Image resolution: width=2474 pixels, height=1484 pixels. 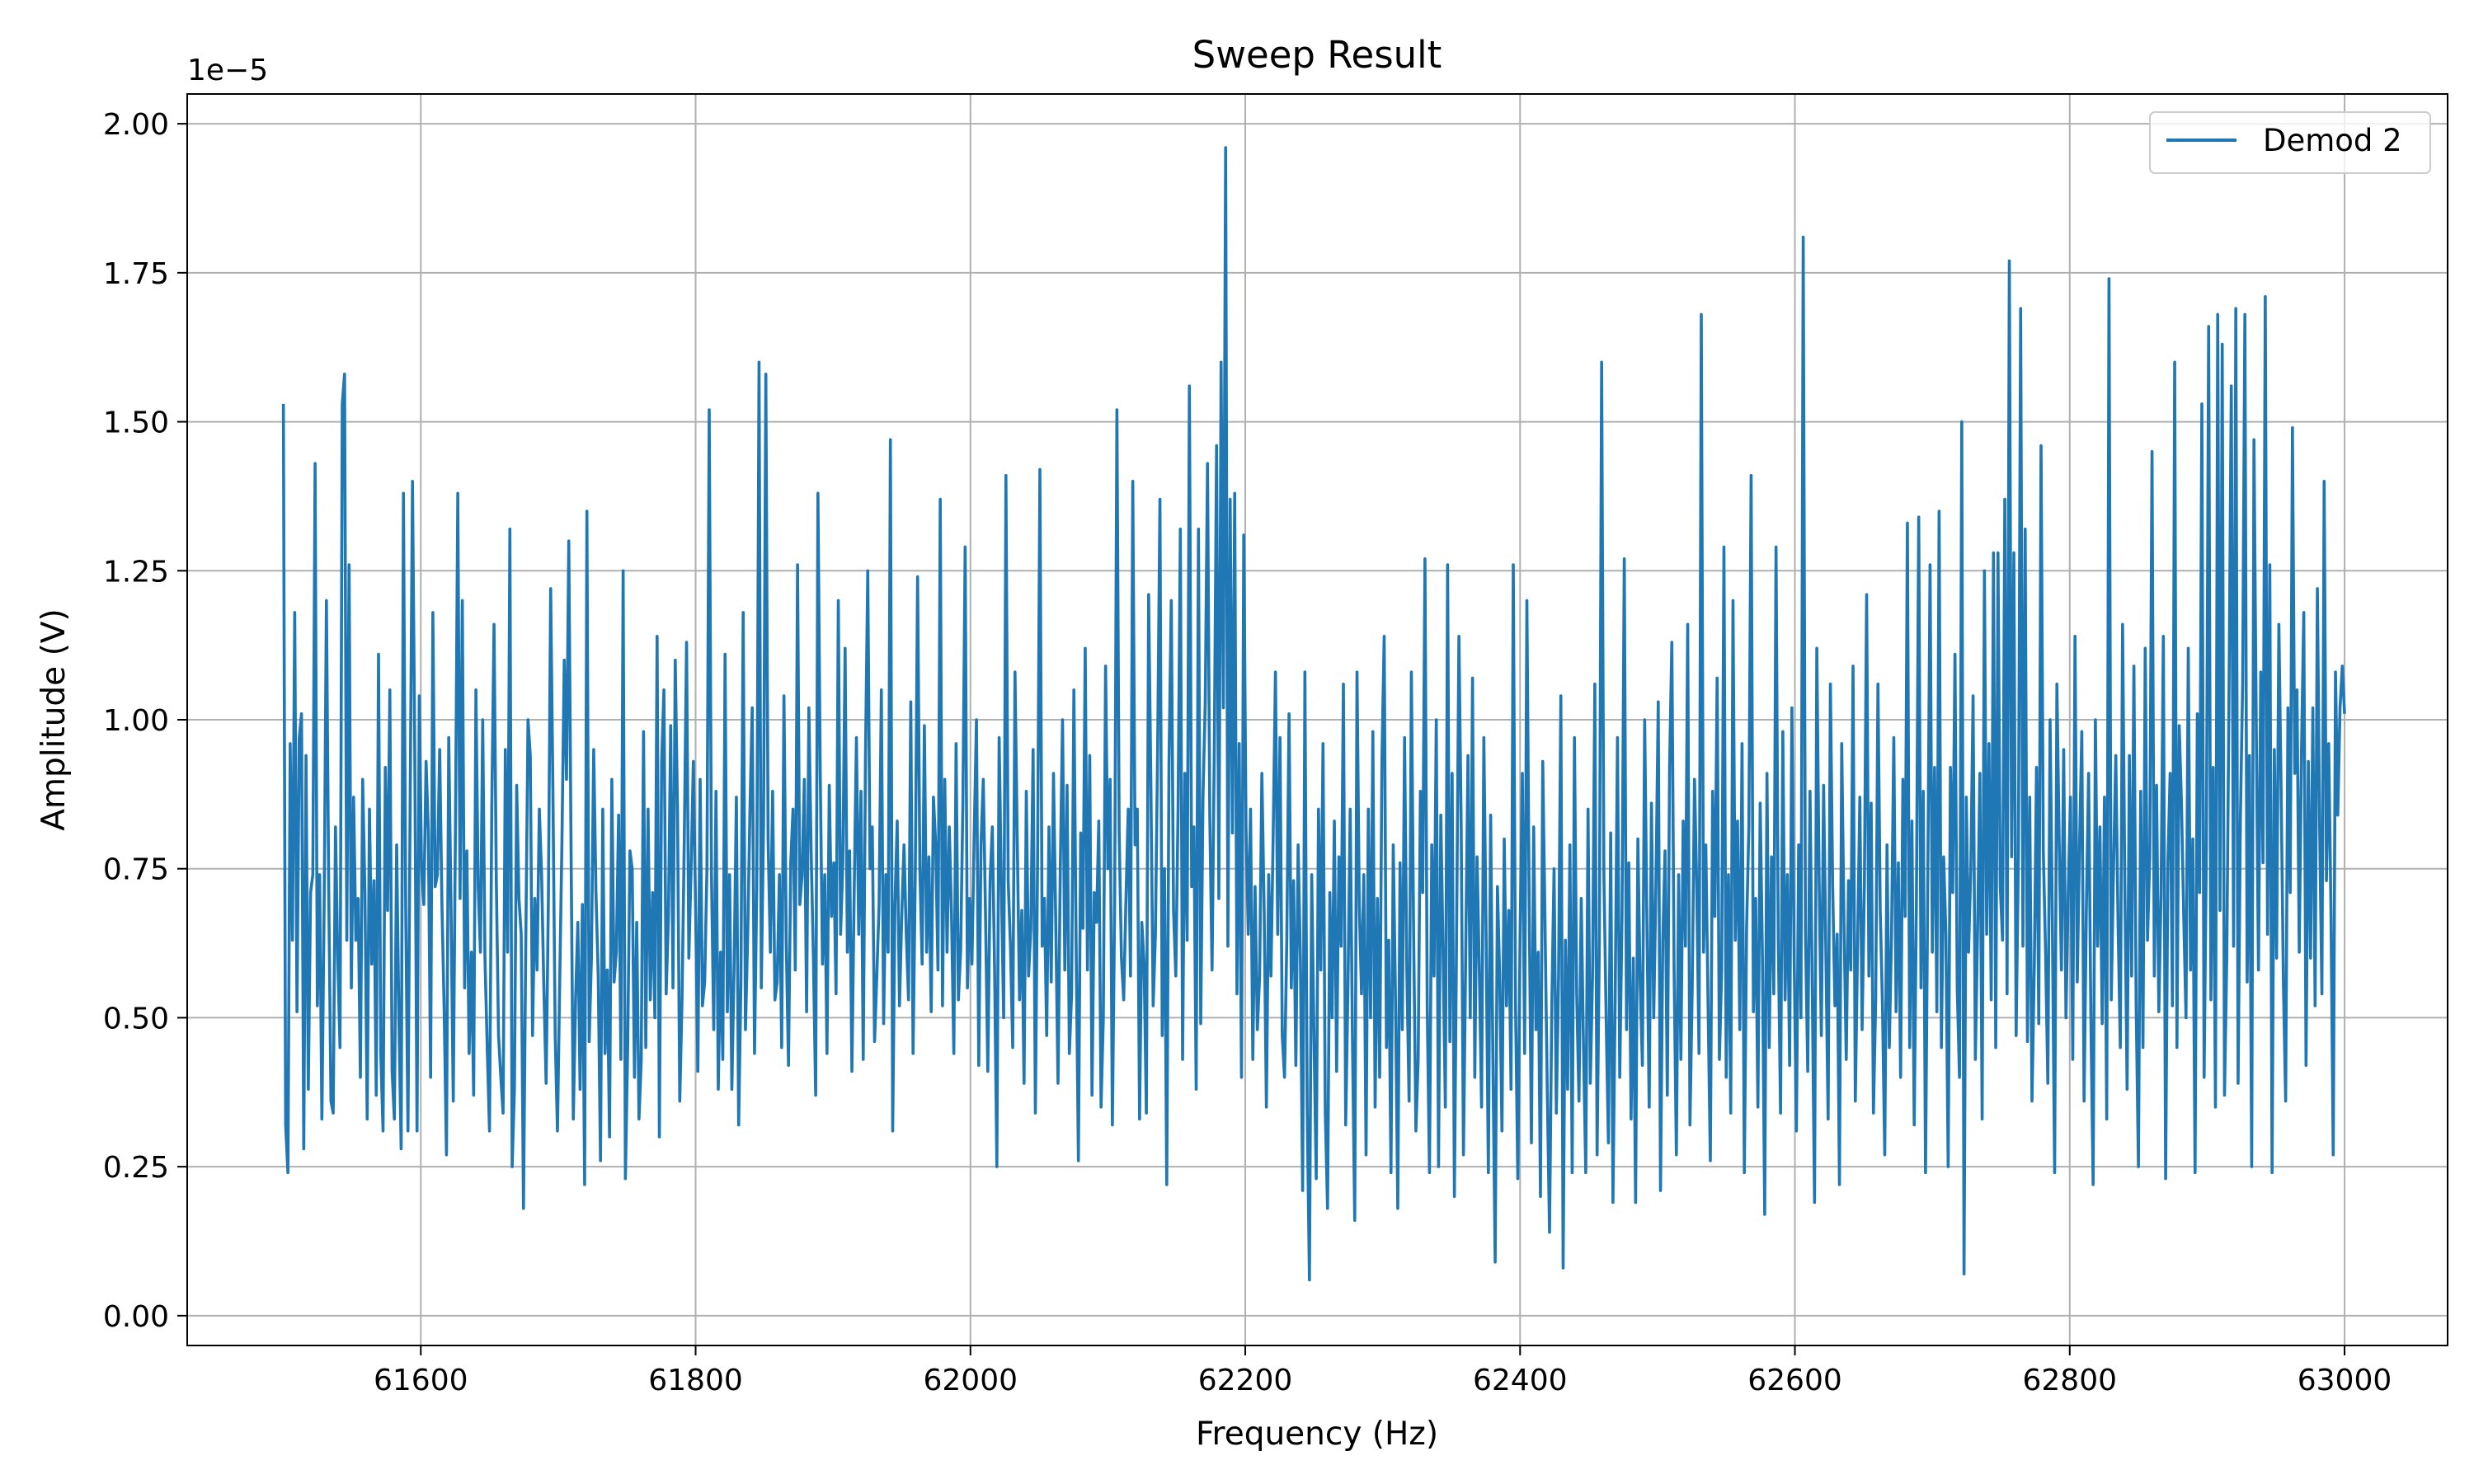 I want to click on y-axis-title: Amplitude (V), so click(x=54, y=719).